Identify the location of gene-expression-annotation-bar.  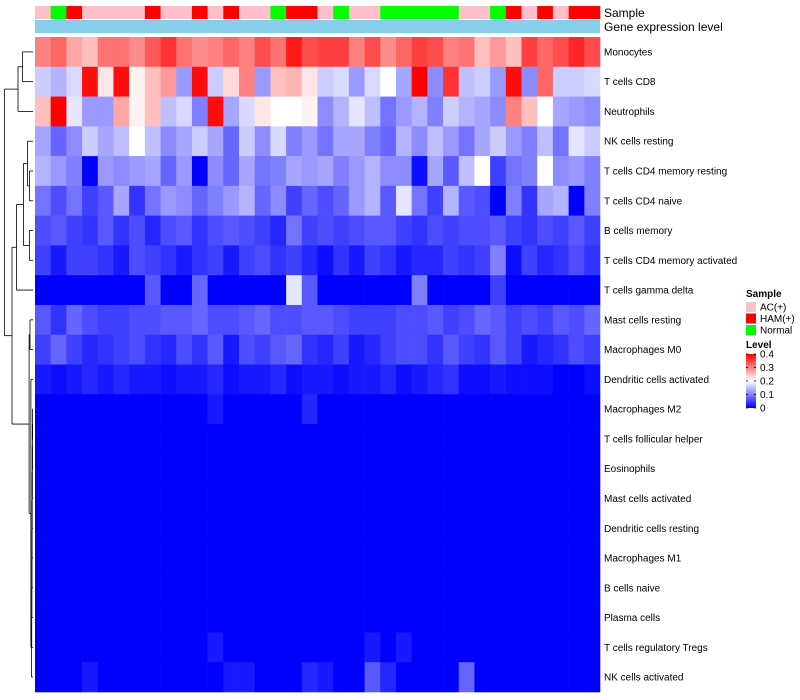
(317, 26).